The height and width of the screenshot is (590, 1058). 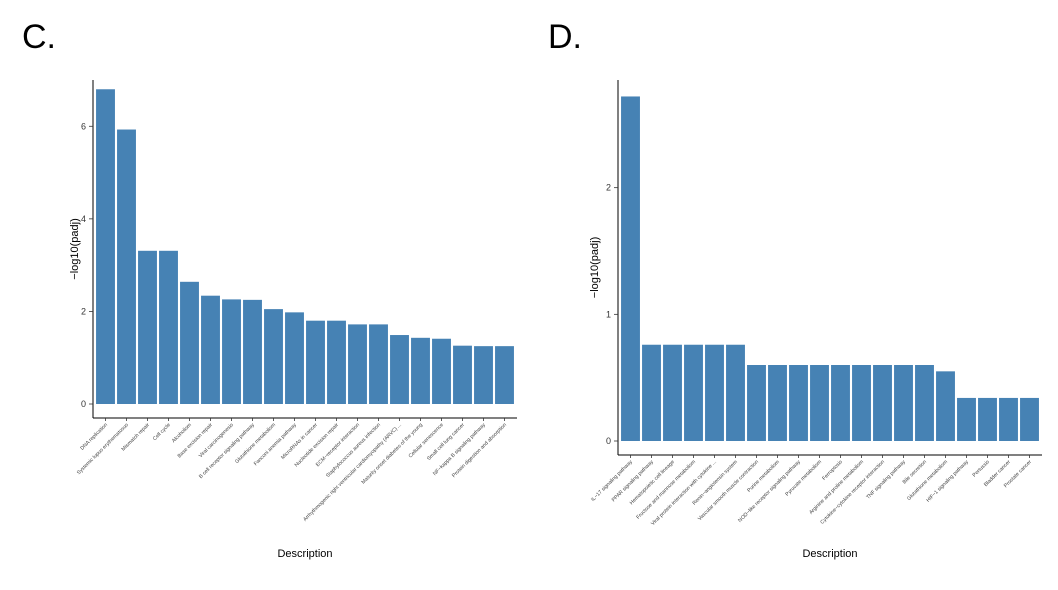 I want to click on x-tick-label: TNF signaling pathway, so click(x=886, y=480).